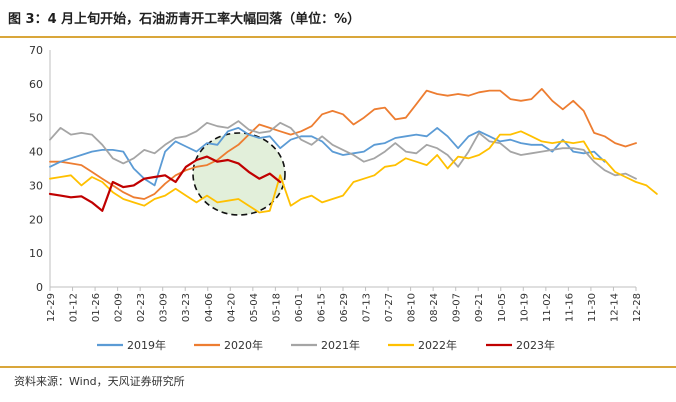 The image size is (676, 402). I want to click on y-tick-label: 40, so click(36, 152).